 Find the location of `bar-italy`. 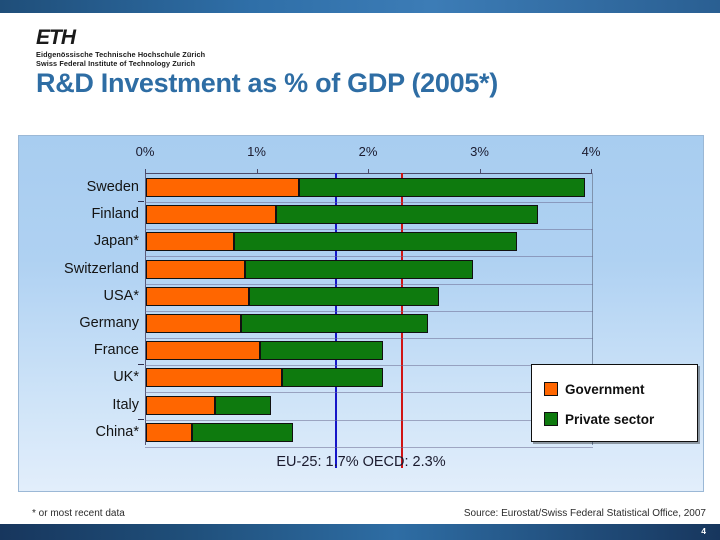

bar-italy is located at coordinates (208, 405).